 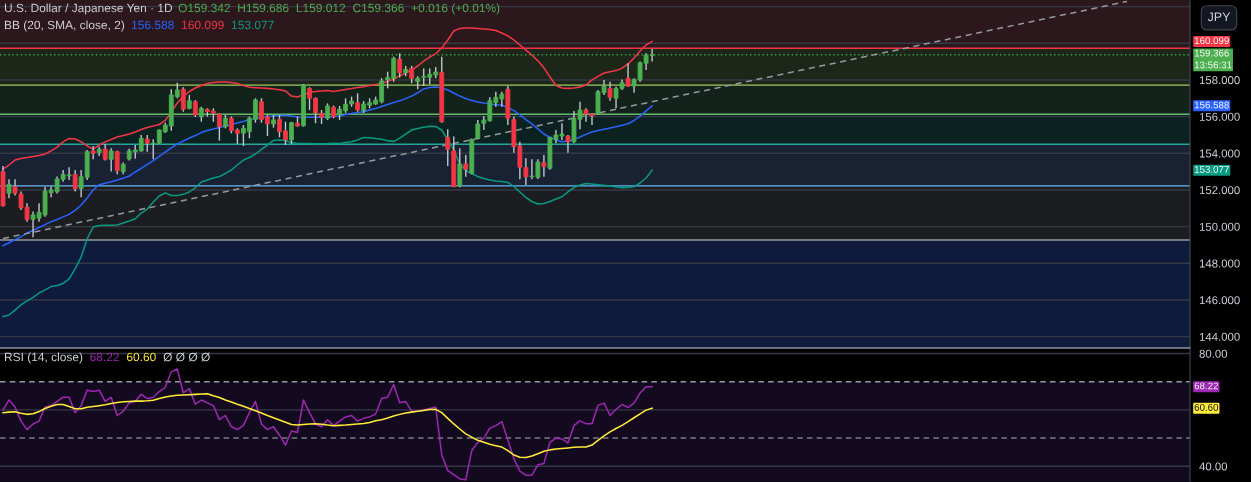 I want to click on y-tick-label: 40.00, so click(x=1213, y=466).